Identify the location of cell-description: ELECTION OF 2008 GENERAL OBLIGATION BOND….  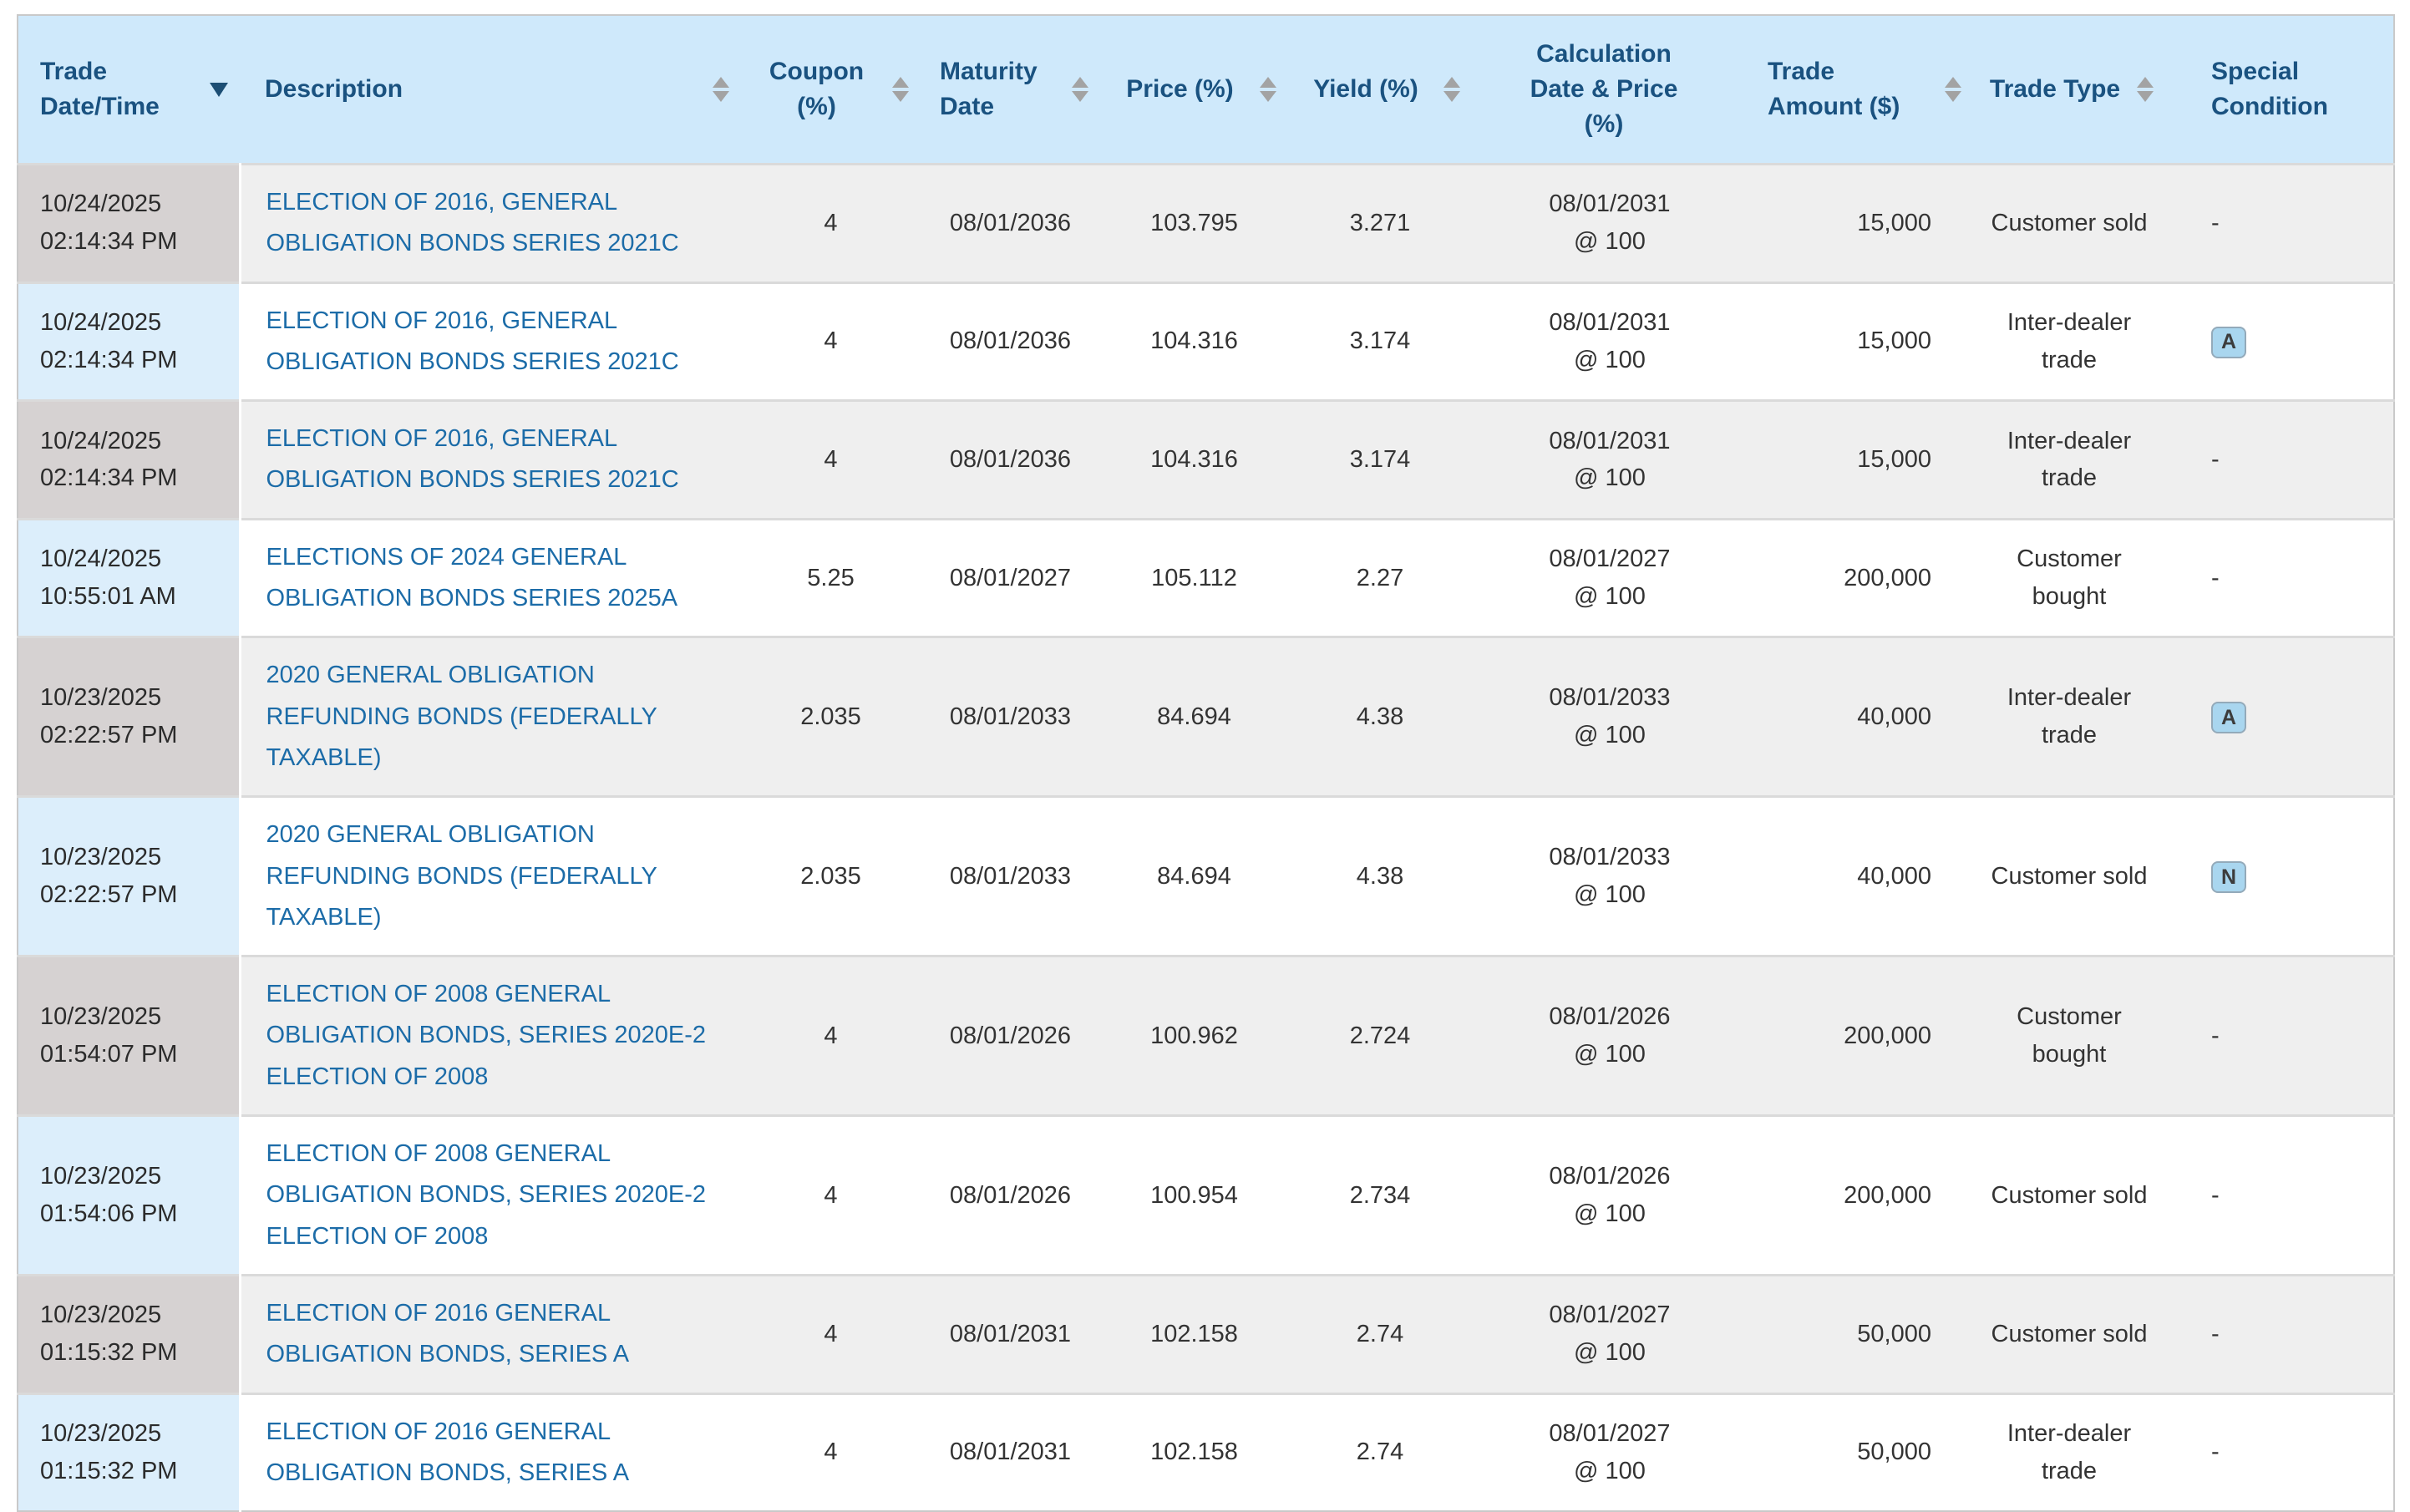
(490, 1035).